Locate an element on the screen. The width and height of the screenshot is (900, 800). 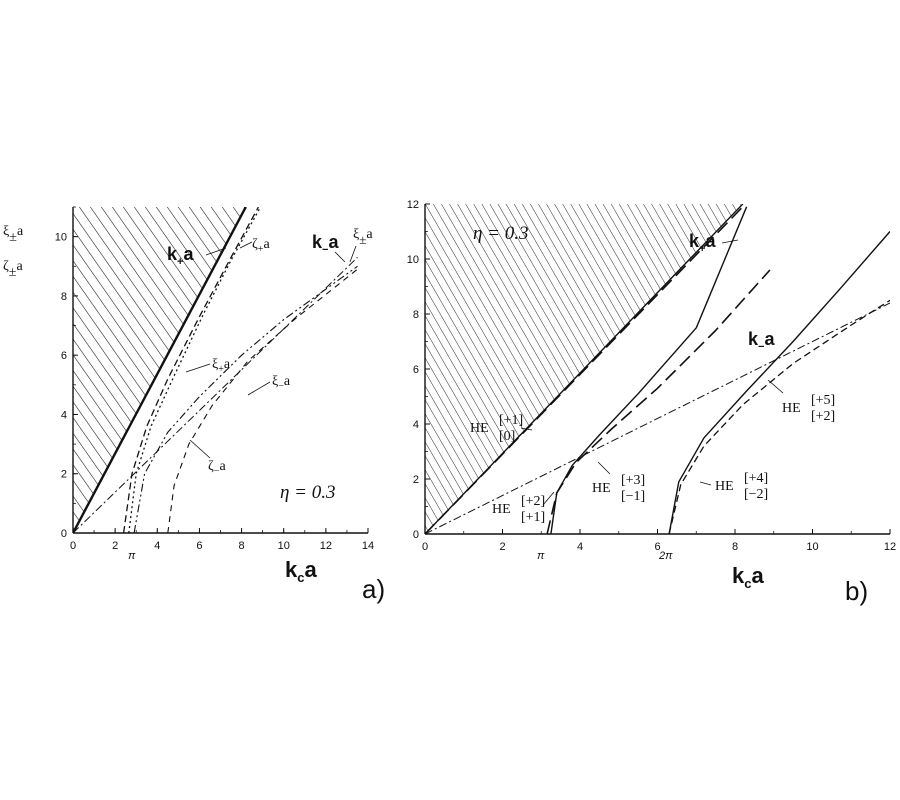
panel-b-he4-leader is located at coordinates (705, 483).